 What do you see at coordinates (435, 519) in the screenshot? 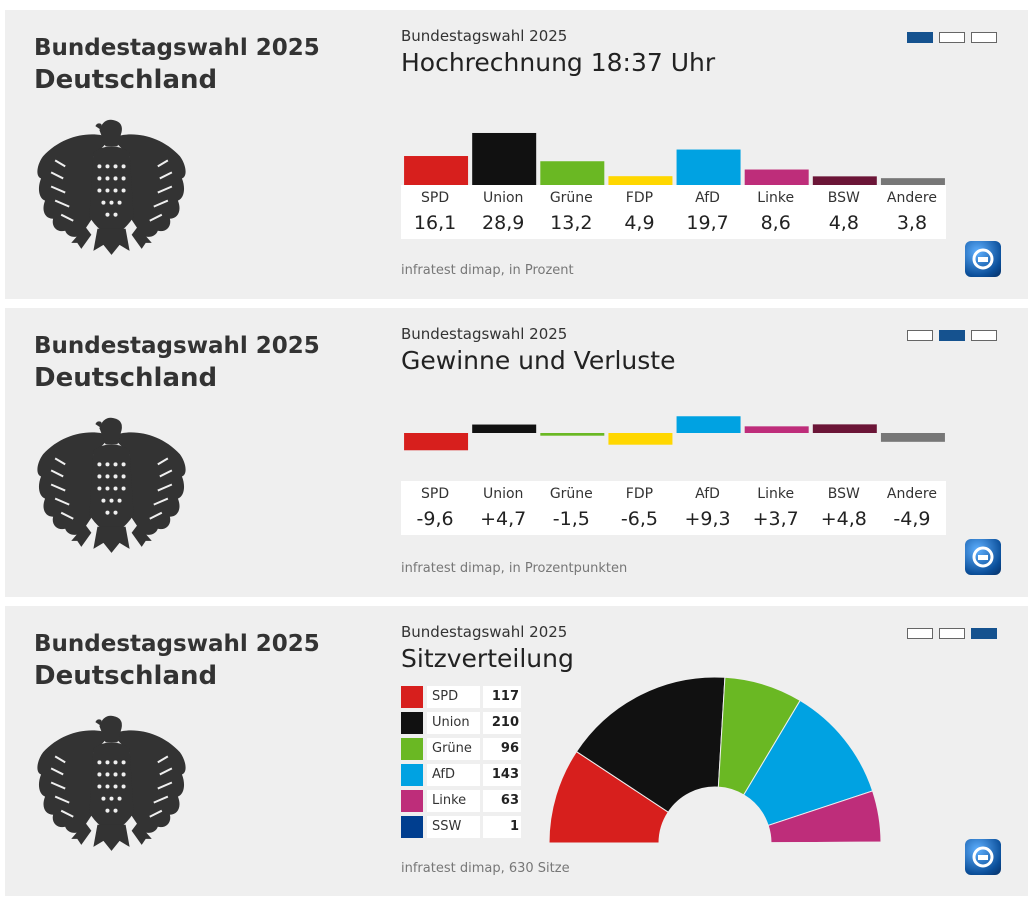
I see `party-value: -9,6` at bounding box center [435, 519].